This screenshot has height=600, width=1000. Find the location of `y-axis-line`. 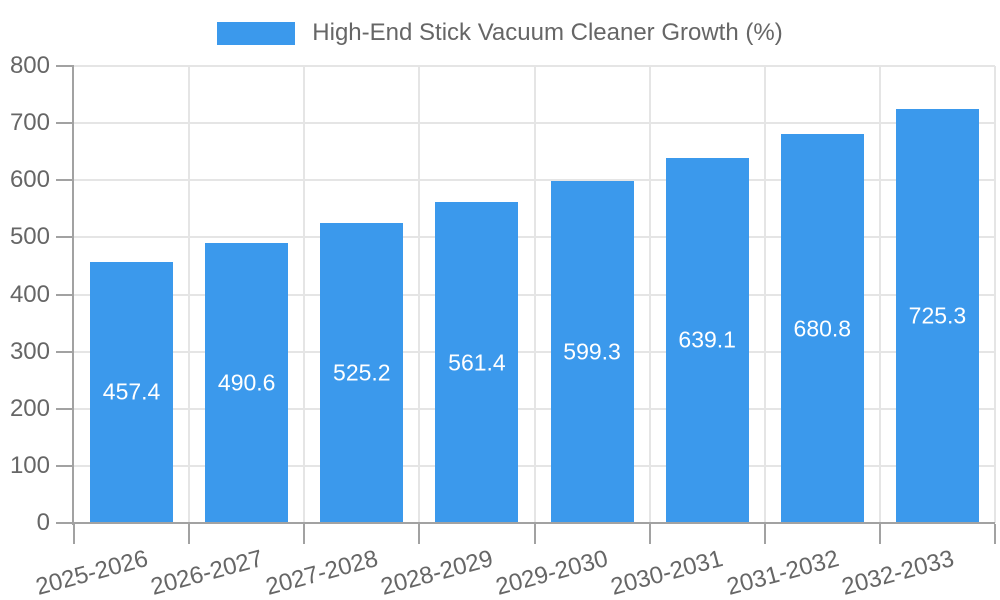

y-axis-line is located at coordinates (73, 295).